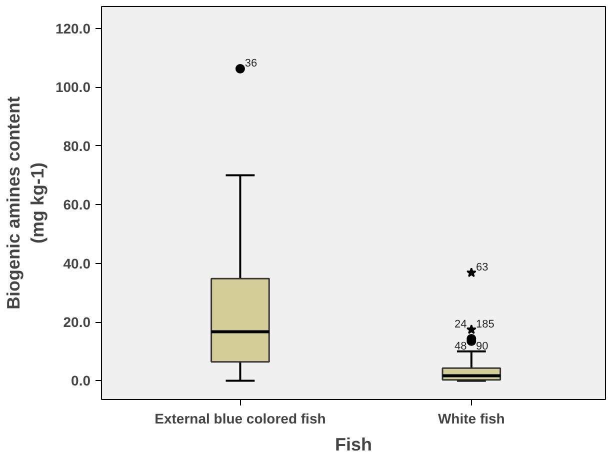 This screenshot has height=457, width=610. I want to click on y-tick-label: 40.0, so click(77, 263).